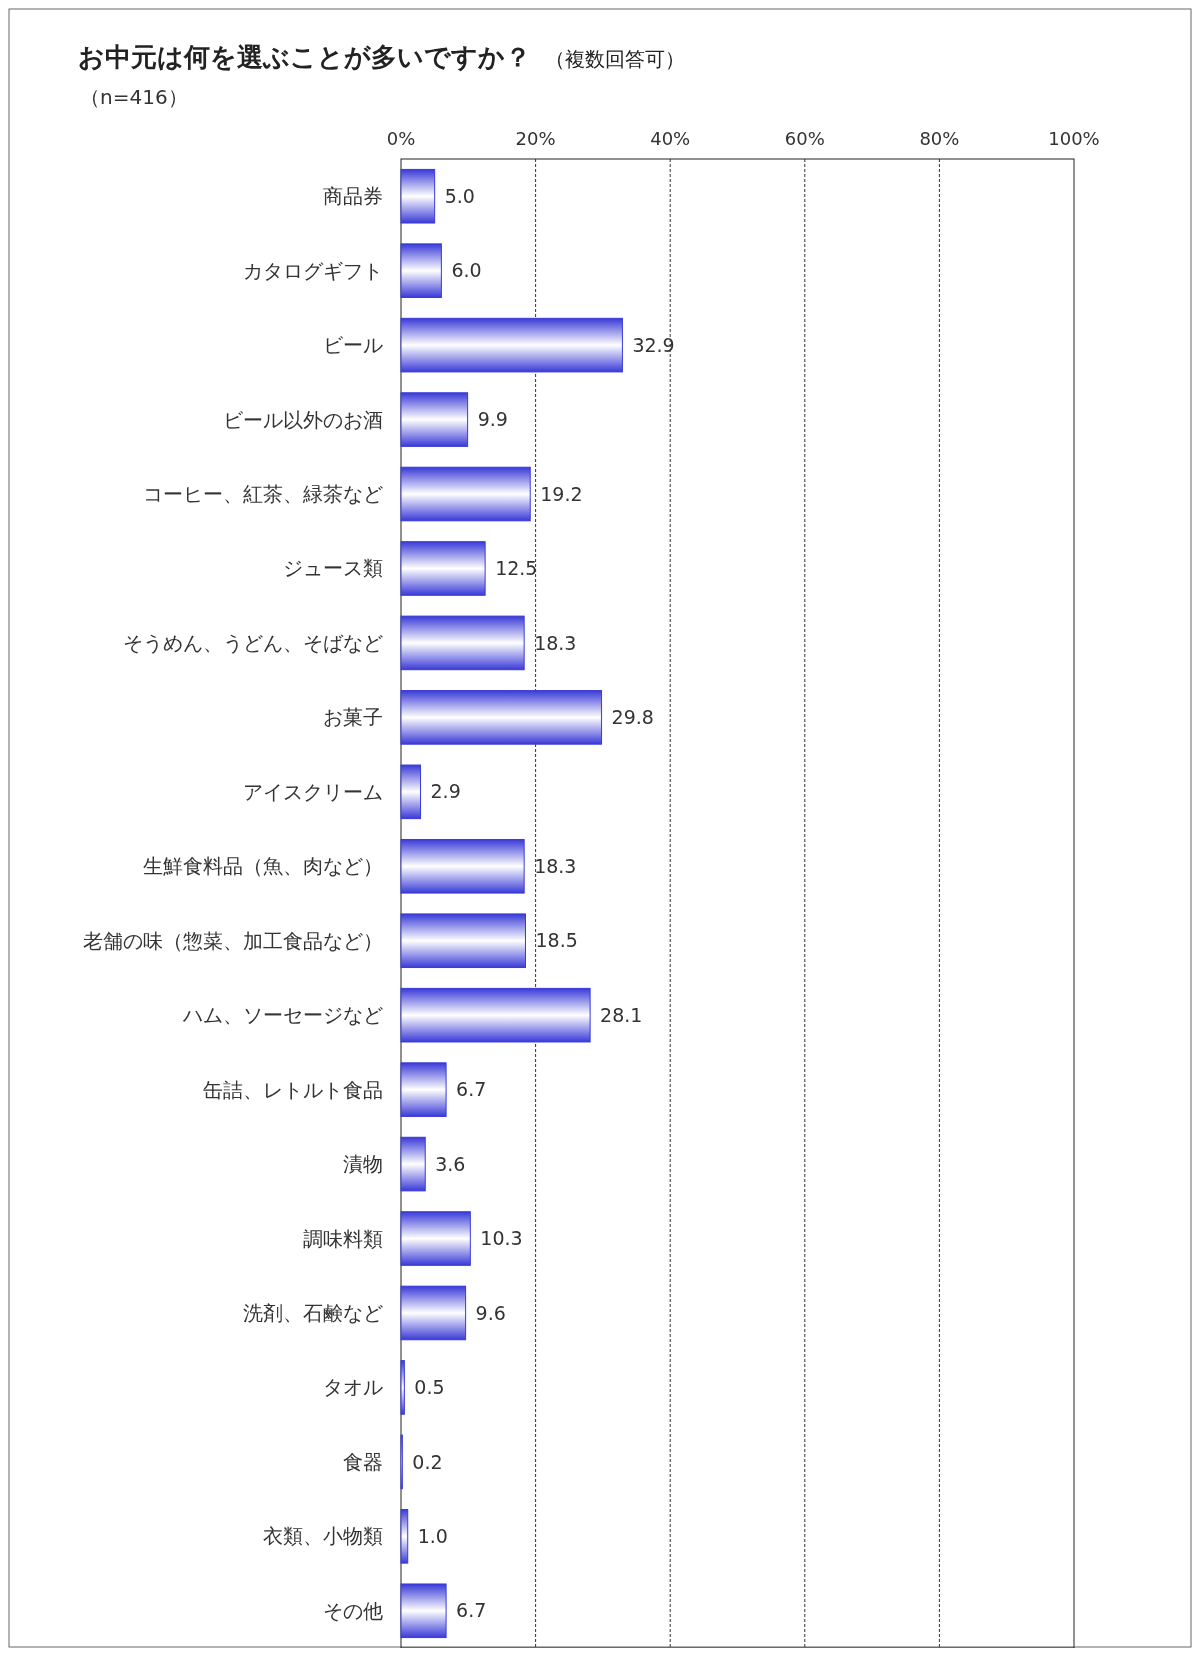  Describe the element at coordinates (615, 59) in the screenshot. I see `chart-subtitle: （複数回答可）` at that location.